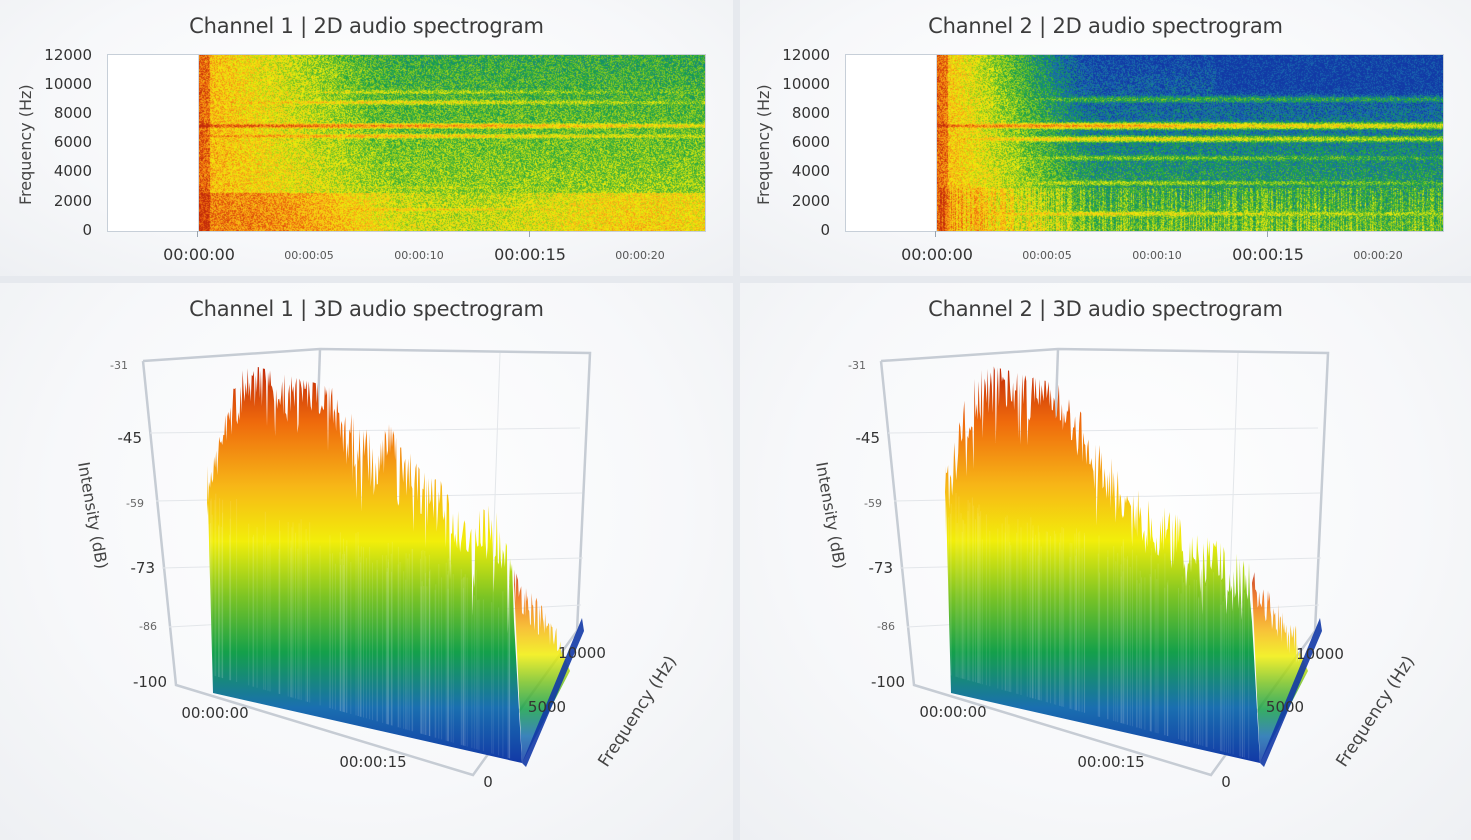  I want to click on chart-title: Channel 2 | 3D audio spectrogram, so click(1105, 309).